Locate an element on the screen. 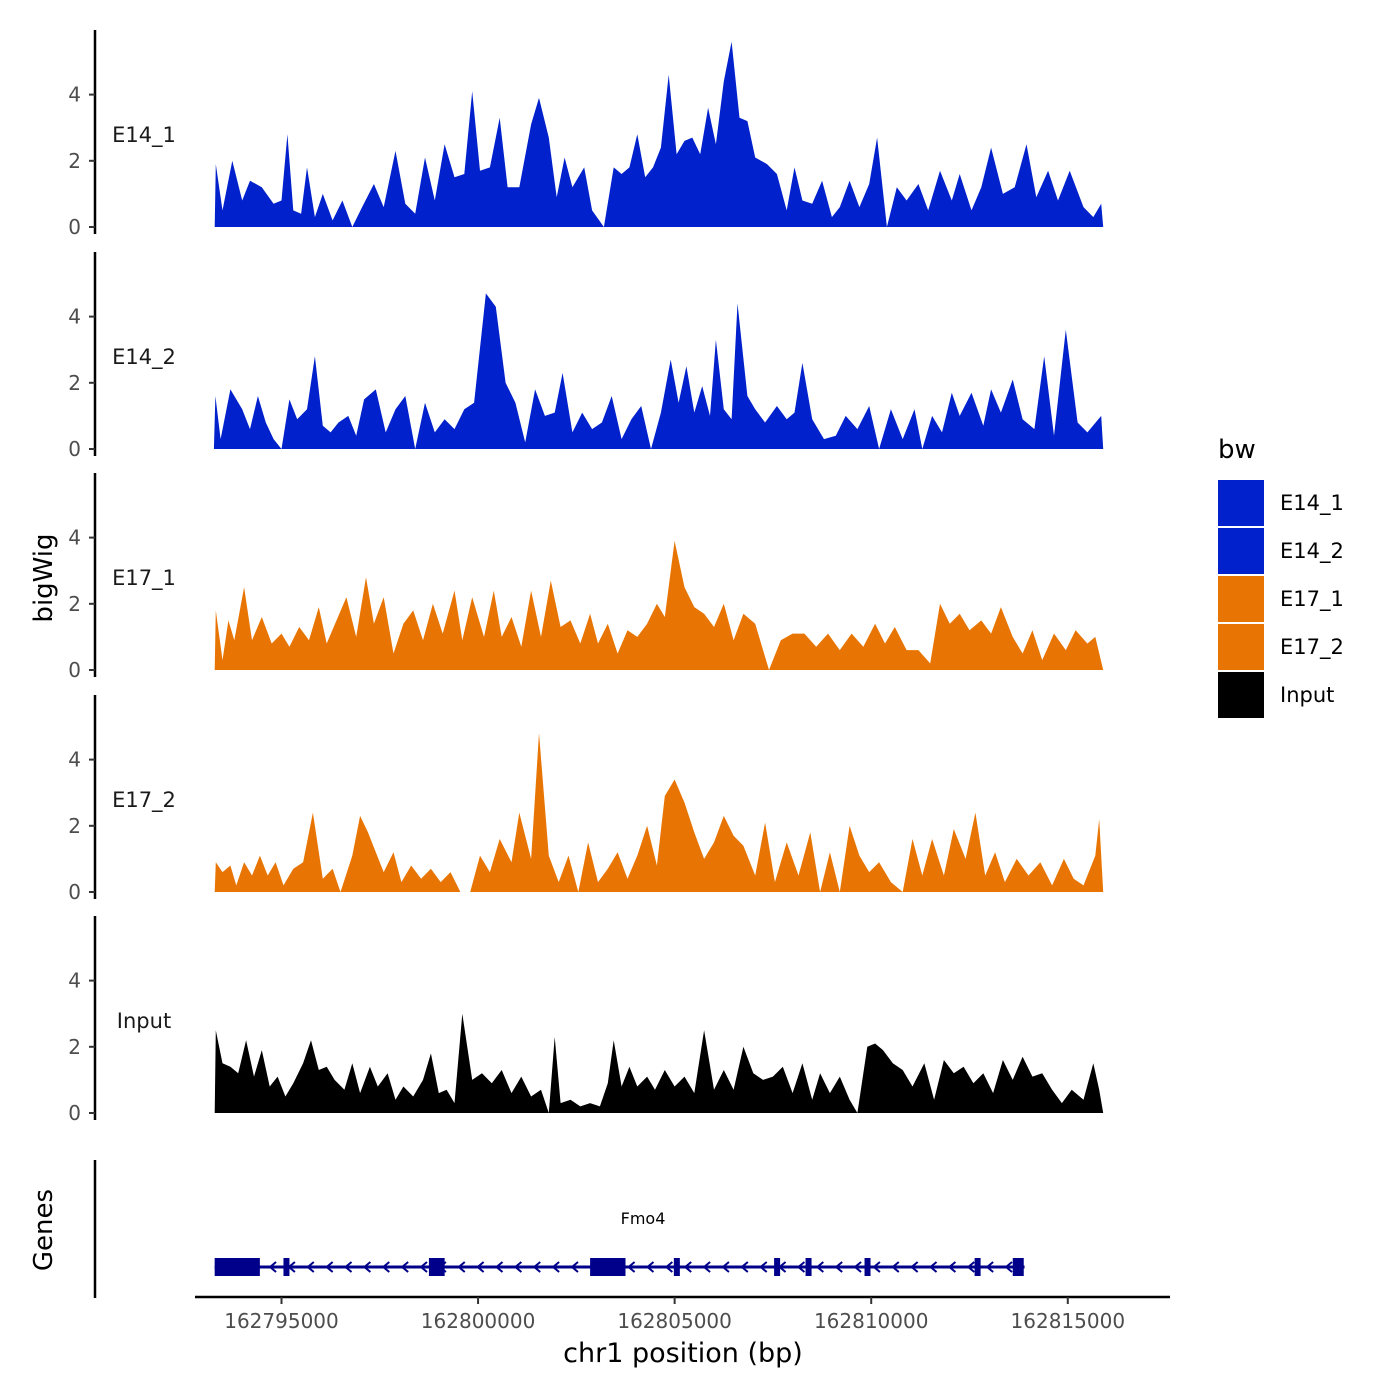 The image size is (1400, 1400). gene-label: Fmo4 is located at coordinates (643, 1218).